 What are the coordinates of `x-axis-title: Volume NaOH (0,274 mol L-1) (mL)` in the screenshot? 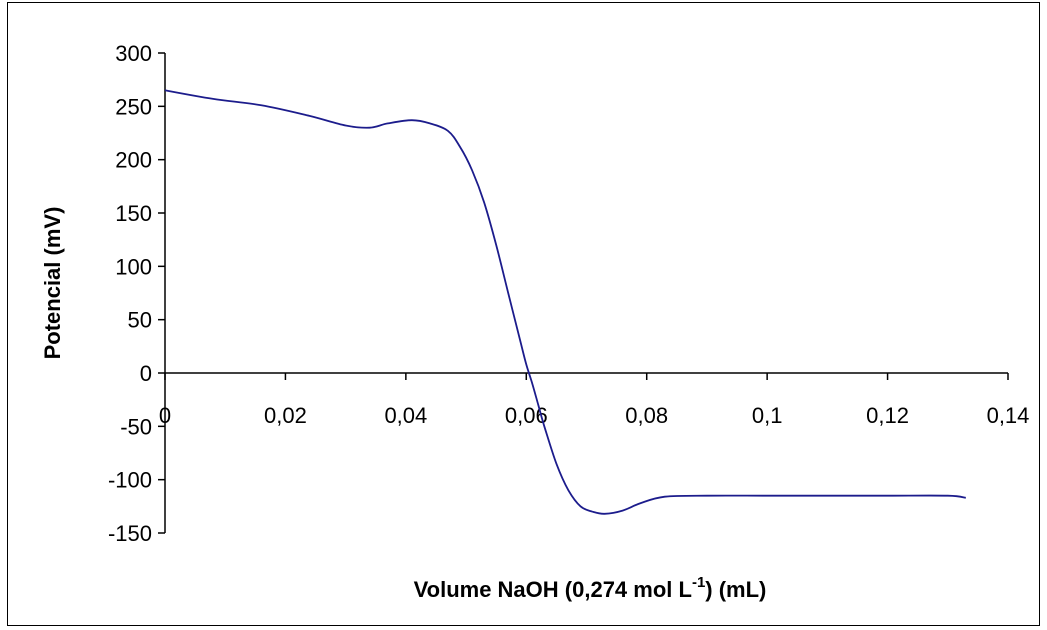 It's located at (590, 588).